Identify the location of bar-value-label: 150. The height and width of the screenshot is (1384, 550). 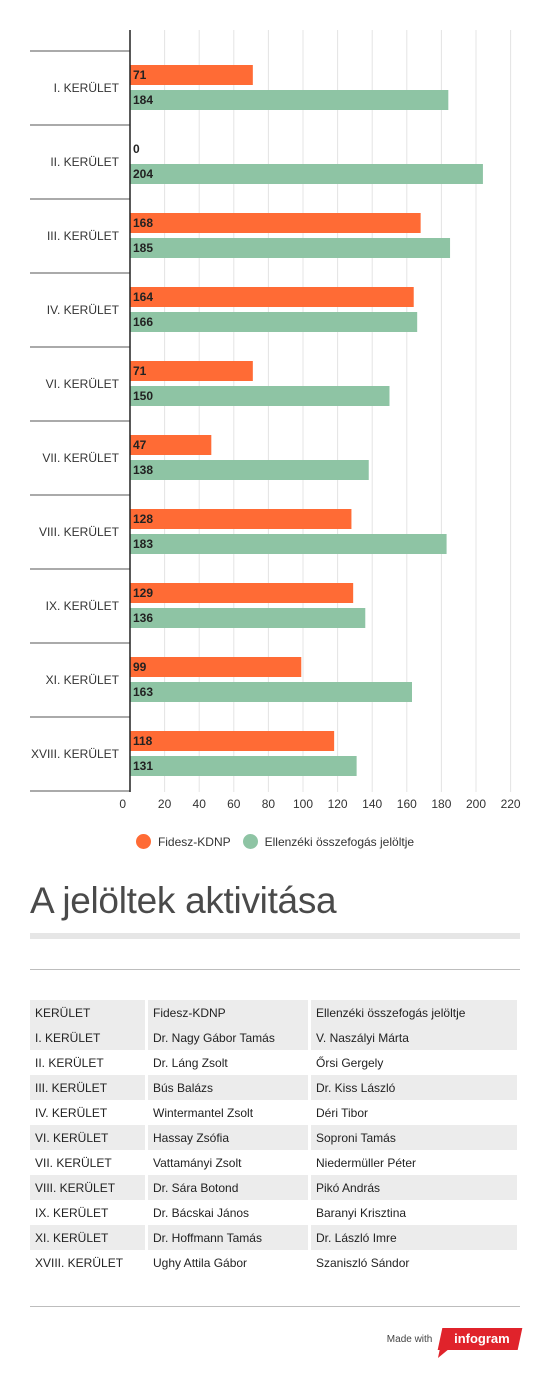
(143, 396).